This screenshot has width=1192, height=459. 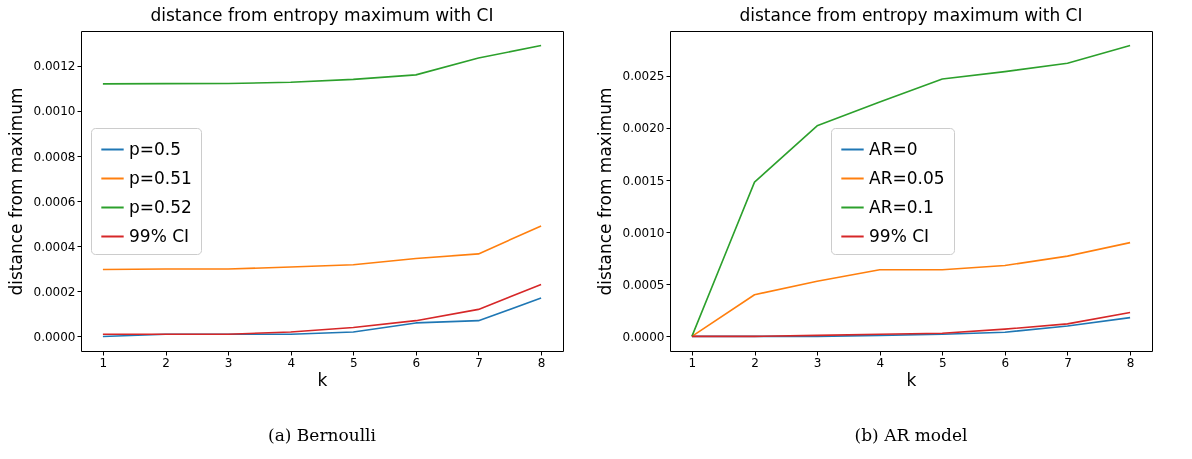 What do you see at coordinates (907, 177) in the screenshot?
I see `legend-label: AR=0.05` at bounding box center [907, 177].